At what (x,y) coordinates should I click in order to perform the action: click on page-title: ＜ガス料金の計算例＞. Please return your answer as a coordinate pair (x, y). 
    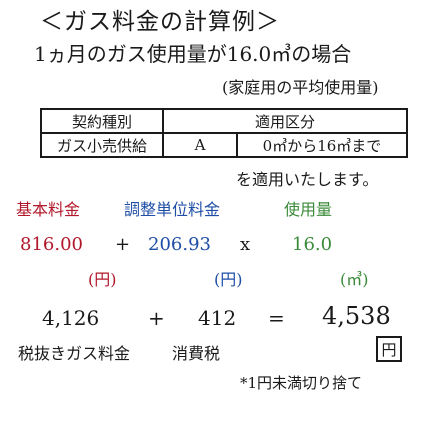
    Looking at the image, I should click on (160, 22).